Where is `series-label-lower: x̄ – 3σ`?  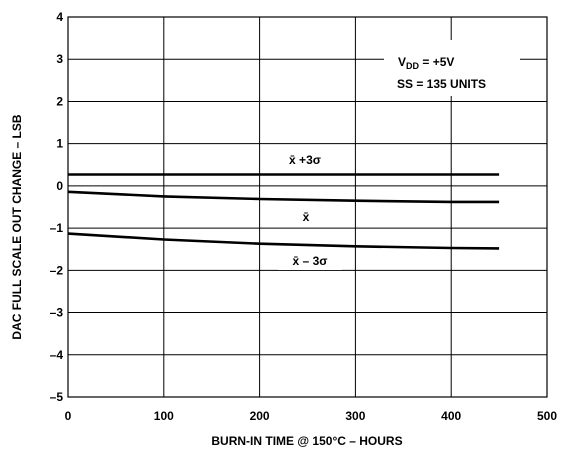 series-label-lower: x̄ – 3σ is located at coordinates (310, 261).